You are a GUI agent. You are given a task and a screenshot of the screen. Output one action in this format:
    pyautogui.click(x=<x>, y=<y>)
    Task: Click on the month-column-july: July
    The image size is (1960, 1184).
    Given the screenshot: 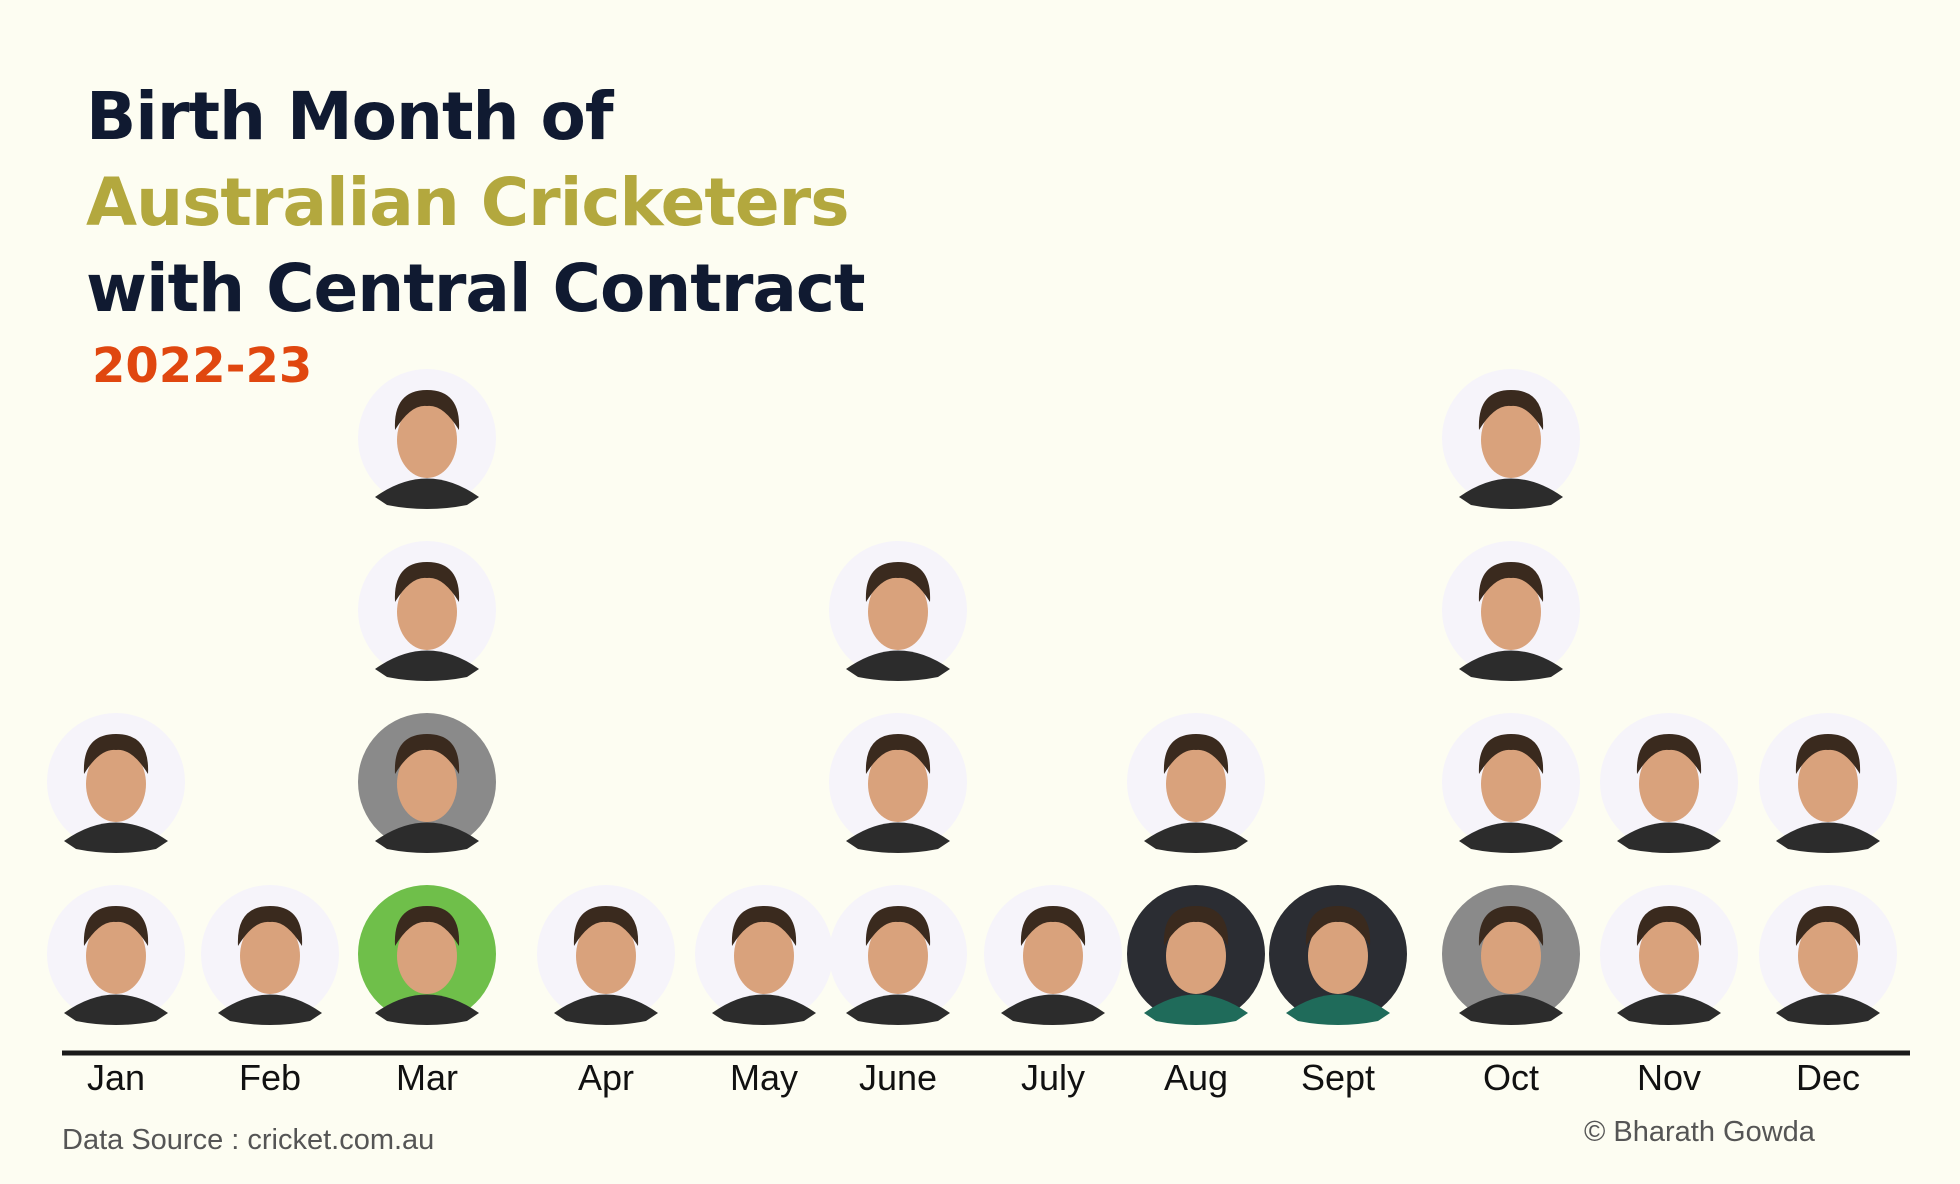 What is the action you would take?
    pyautogui.click(x=1053, y=991)
    